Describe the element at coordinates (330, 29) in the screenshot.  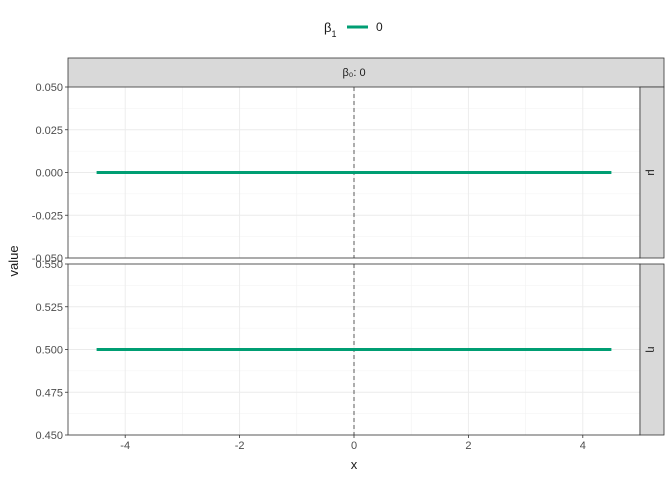
I see `legend-title: β1` at that location.